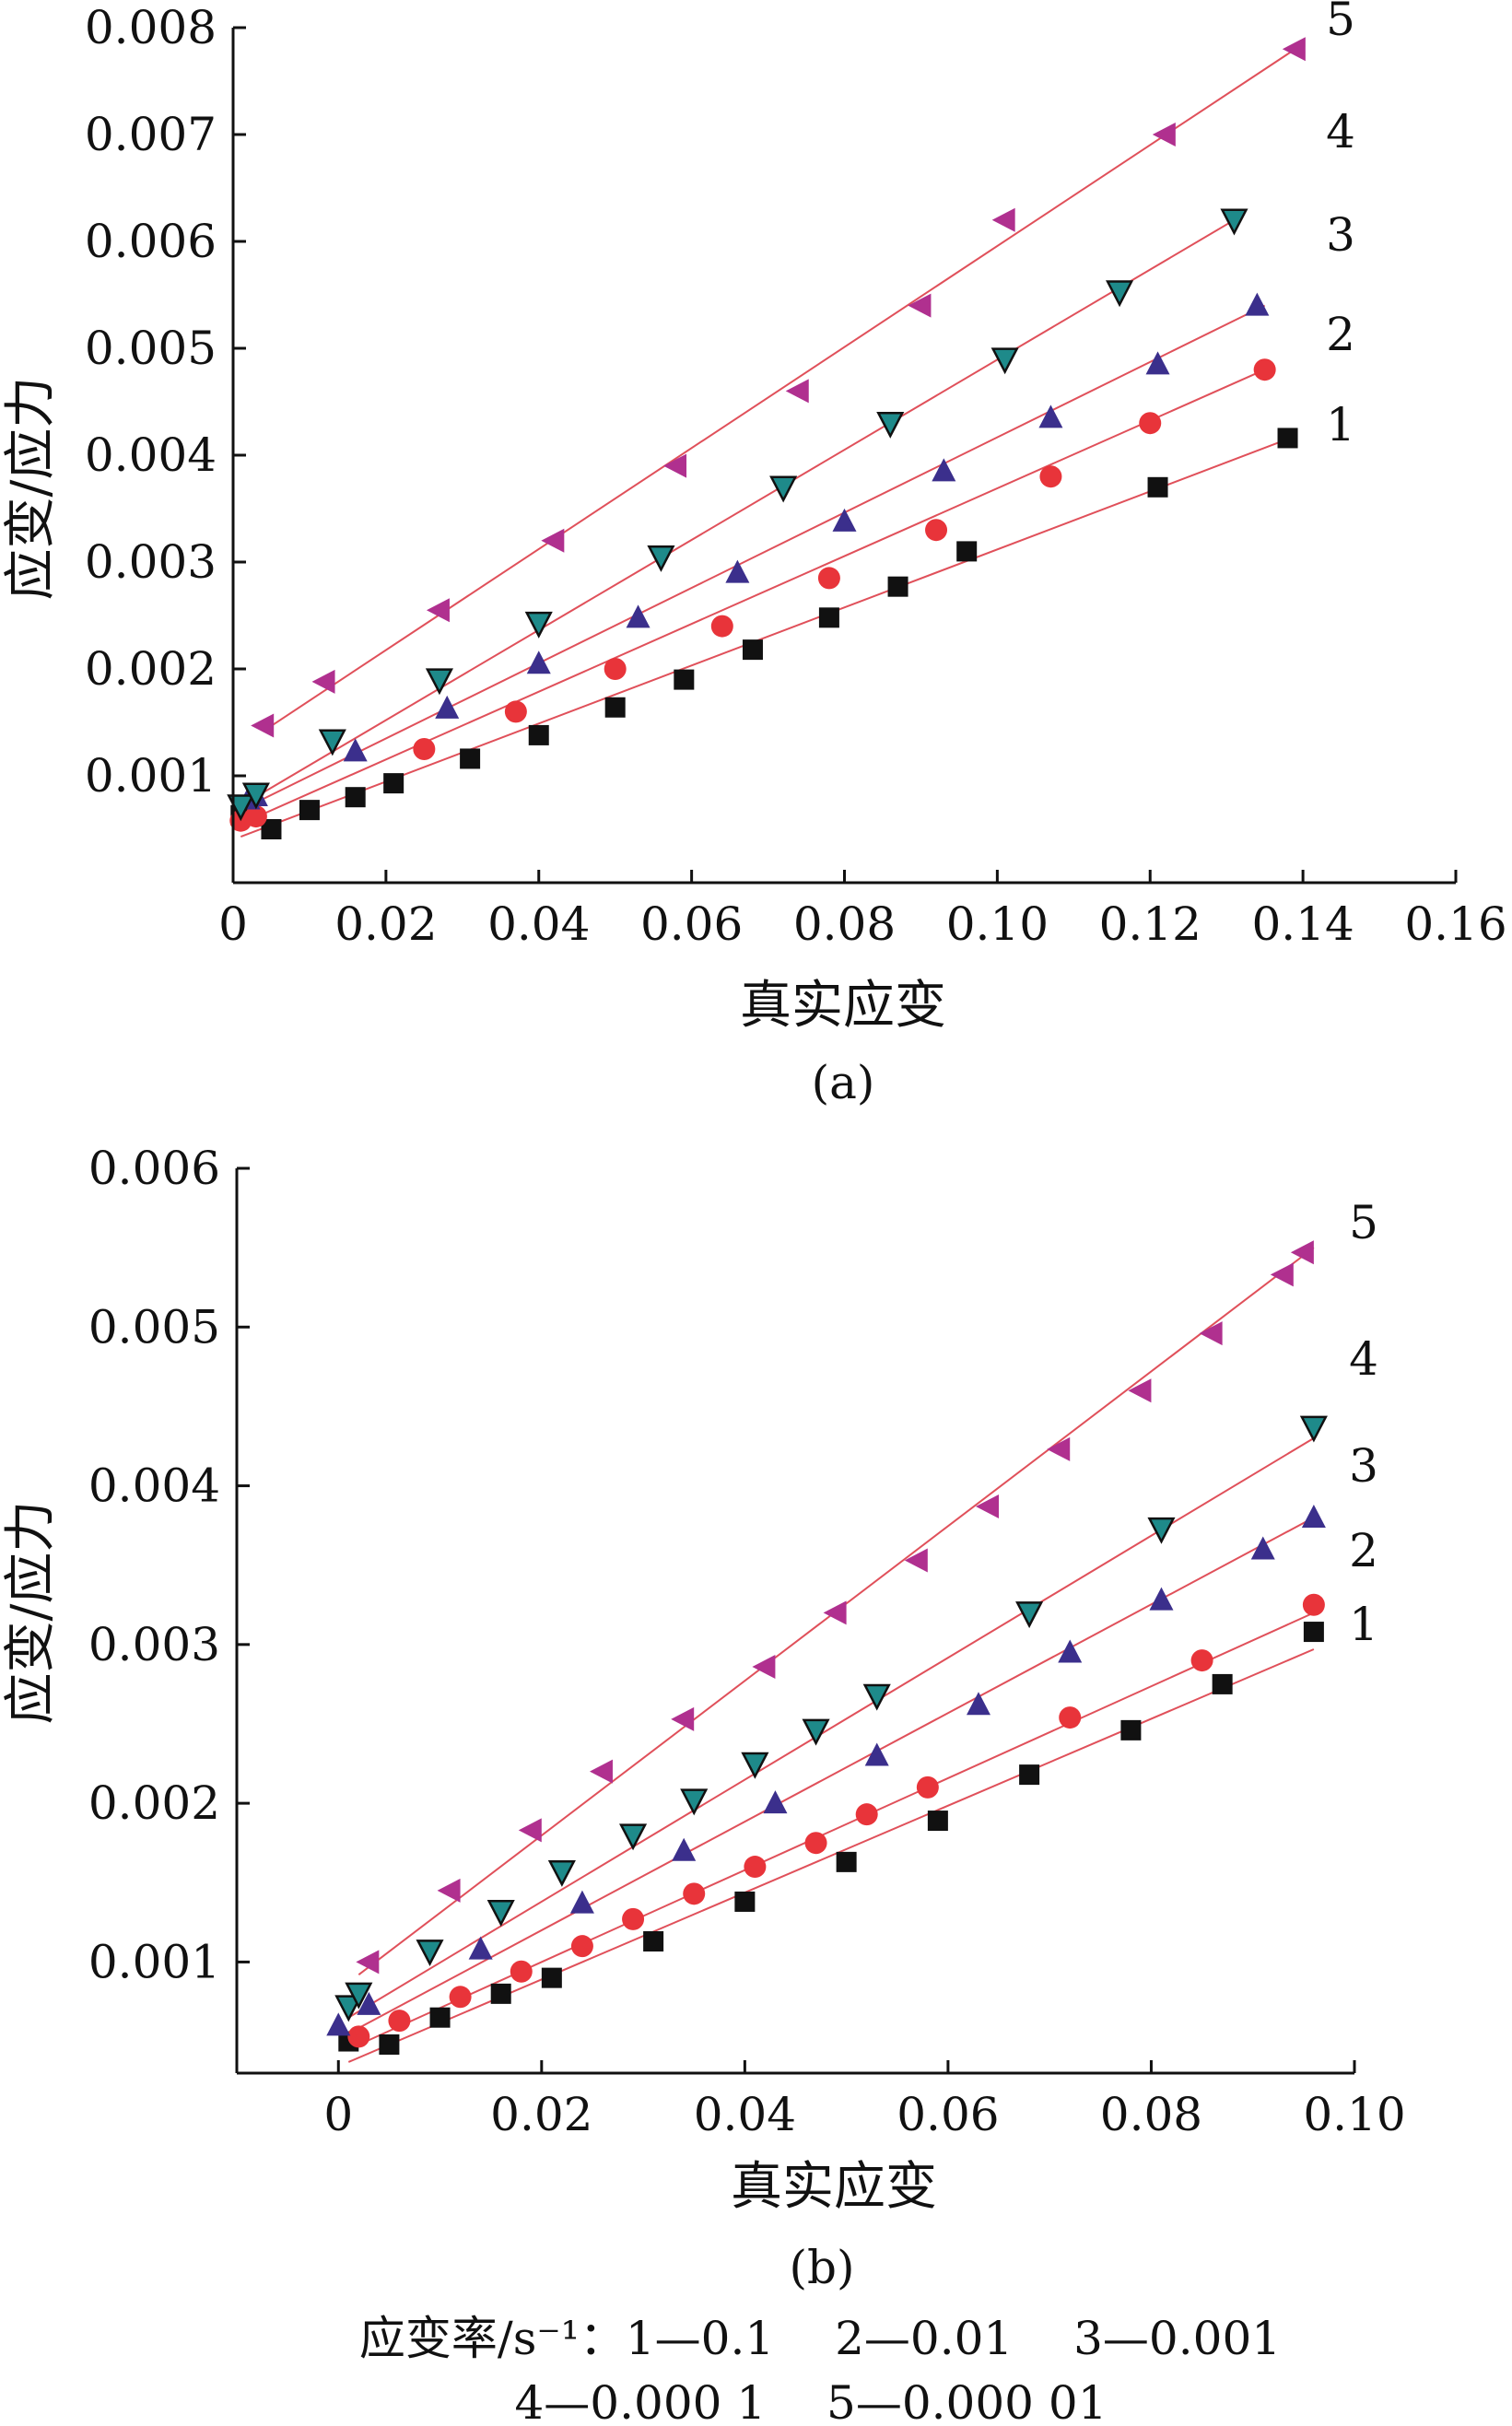  What do you see at coordinates (1150, 924) in the screenshot?
I see `chart-a-x-tick-label: 0.12` at bounding box center [1150, 924].